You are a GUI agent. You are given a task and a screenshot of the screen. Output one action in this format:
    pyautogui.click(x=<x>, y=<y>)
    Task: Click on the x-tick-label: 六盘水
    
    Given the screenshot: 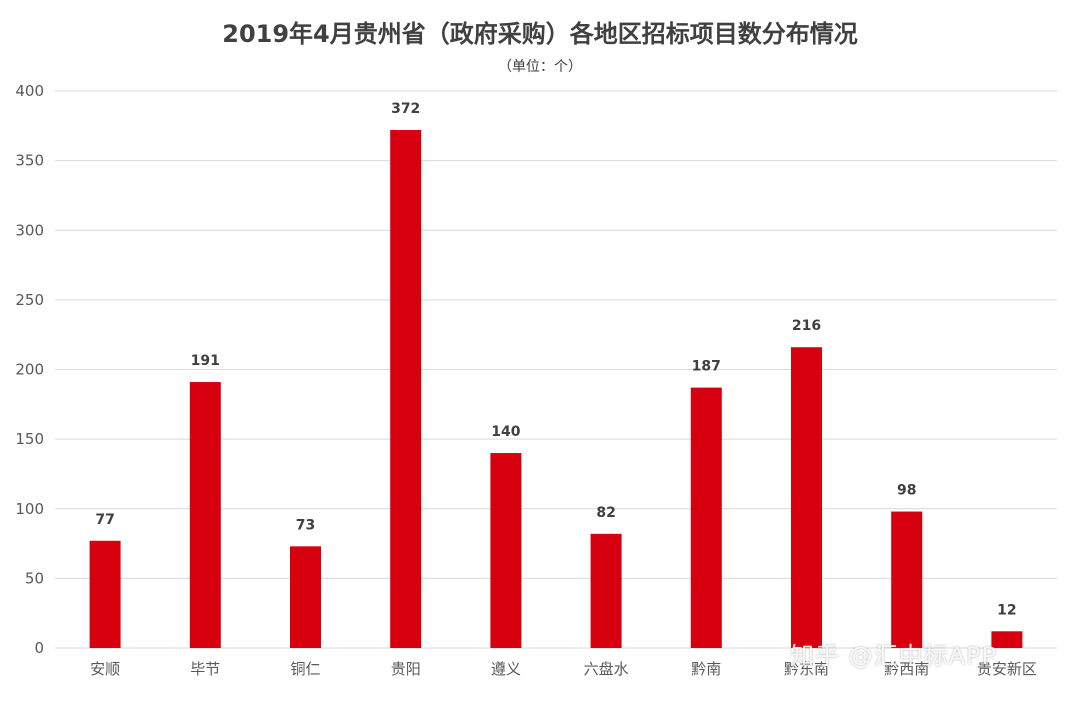 What is the action you would take?
    pyautogui.click(x=606, y=669)
    